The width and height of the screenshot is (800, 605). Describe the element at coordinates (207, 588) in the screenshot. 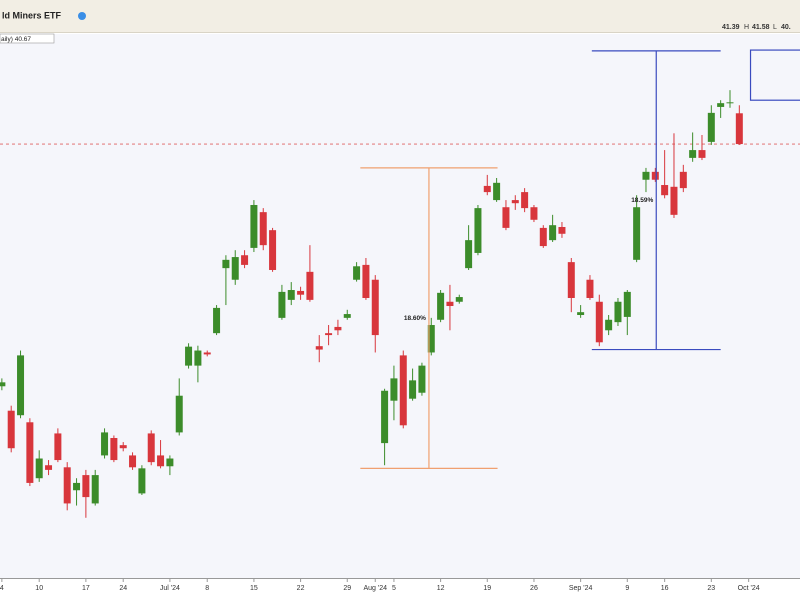

I see `x-tick-label: 8` at that location.